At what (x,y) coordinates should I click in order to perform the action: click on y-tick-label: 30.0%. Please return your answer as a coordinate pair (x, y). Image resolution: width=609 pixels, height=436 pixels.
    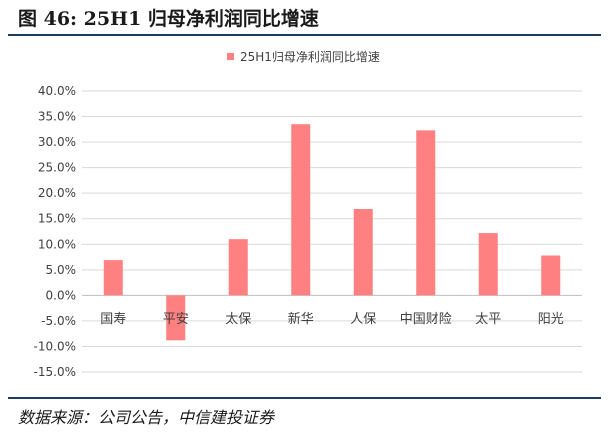
    Looking at the image, I should click on (57, 142).